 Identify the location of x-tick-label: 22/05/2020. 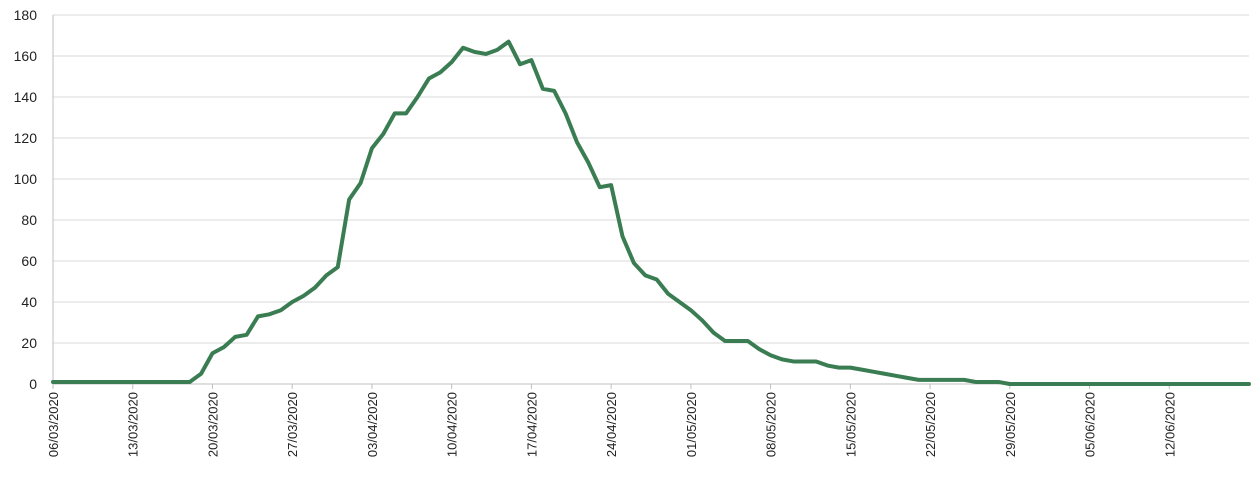
(930, 424).